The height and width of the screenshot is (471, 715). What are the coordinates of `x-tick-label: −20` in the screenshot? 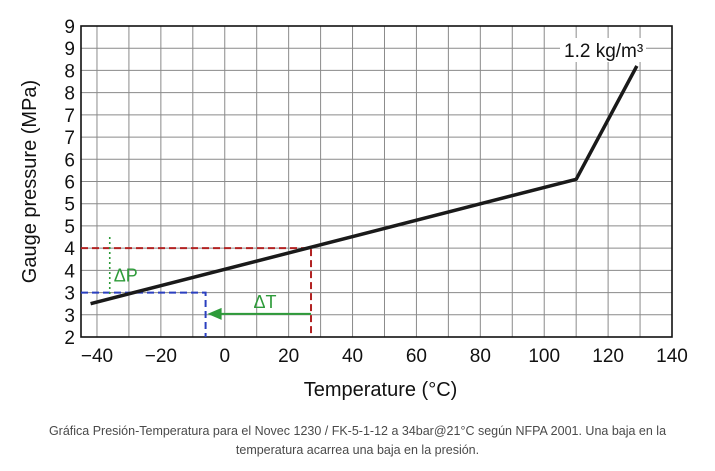 It's located at (161, 356).